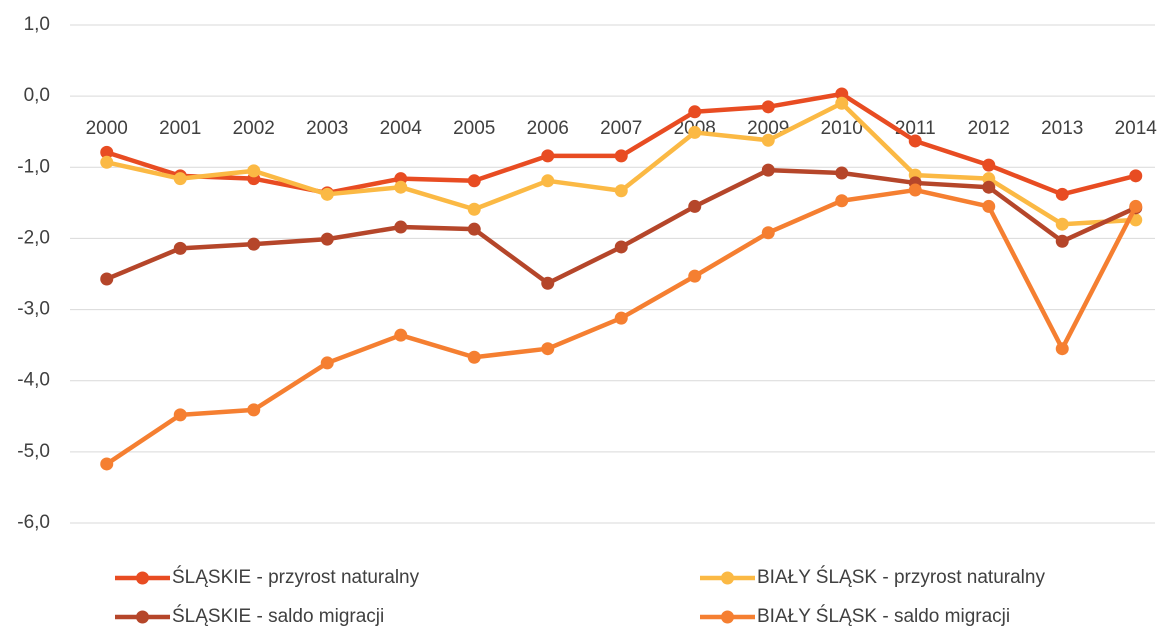 The image size is (1159, 629). What do you see at coordinates (621, 128) in the screenshot?
I see `x-tick-label: 2007` at bounding box center [621, 128].